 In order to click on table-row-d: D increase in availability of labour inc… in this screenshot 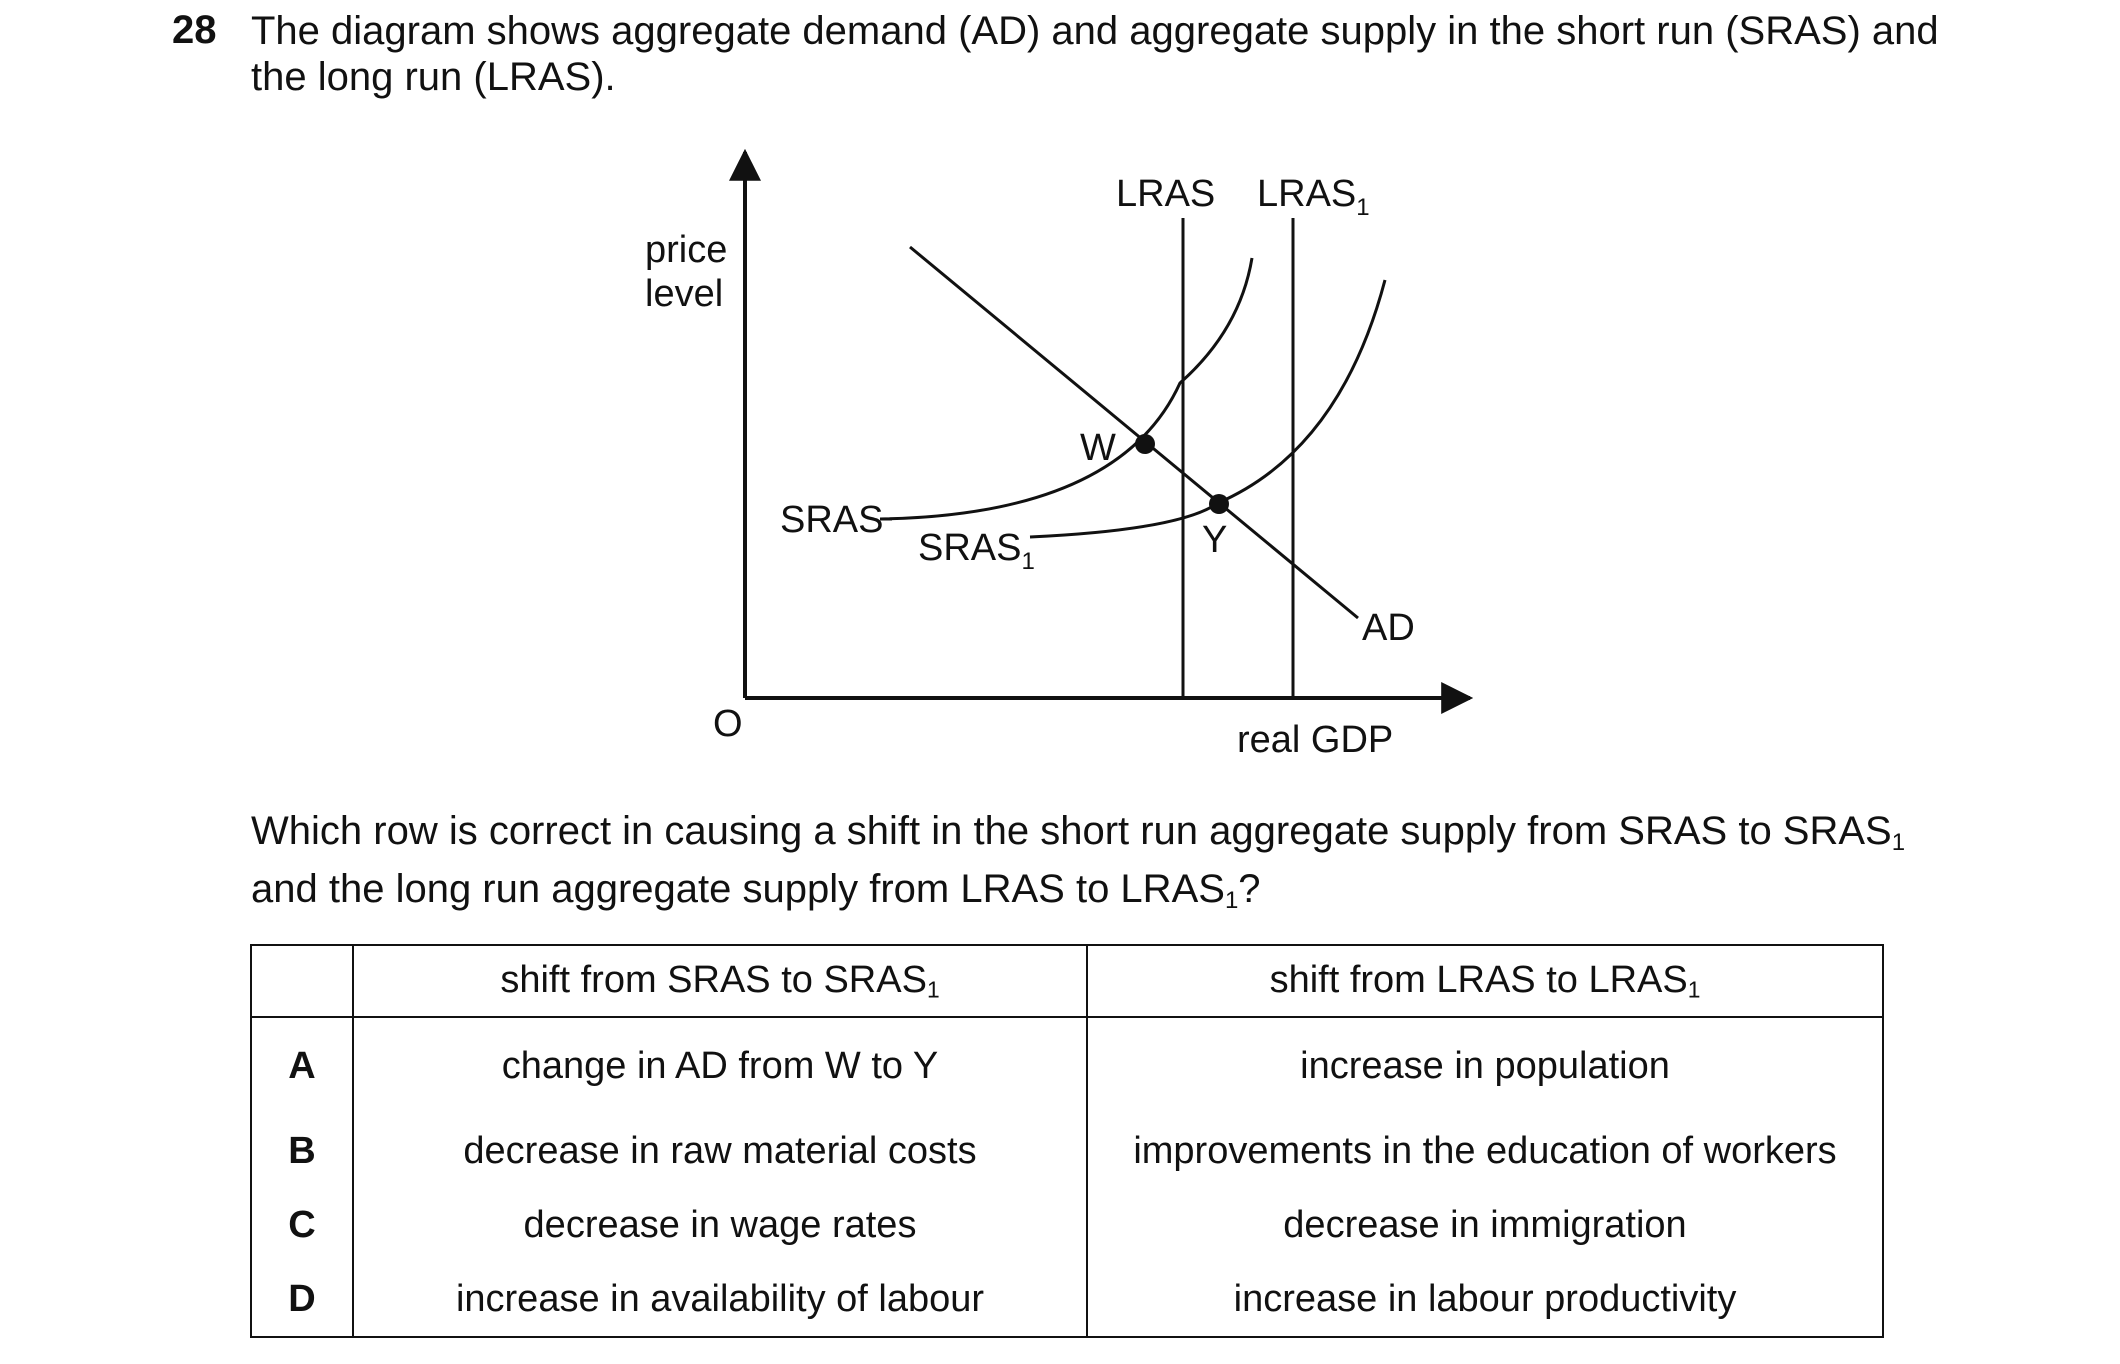, I will do `click(1067, 1300)`.